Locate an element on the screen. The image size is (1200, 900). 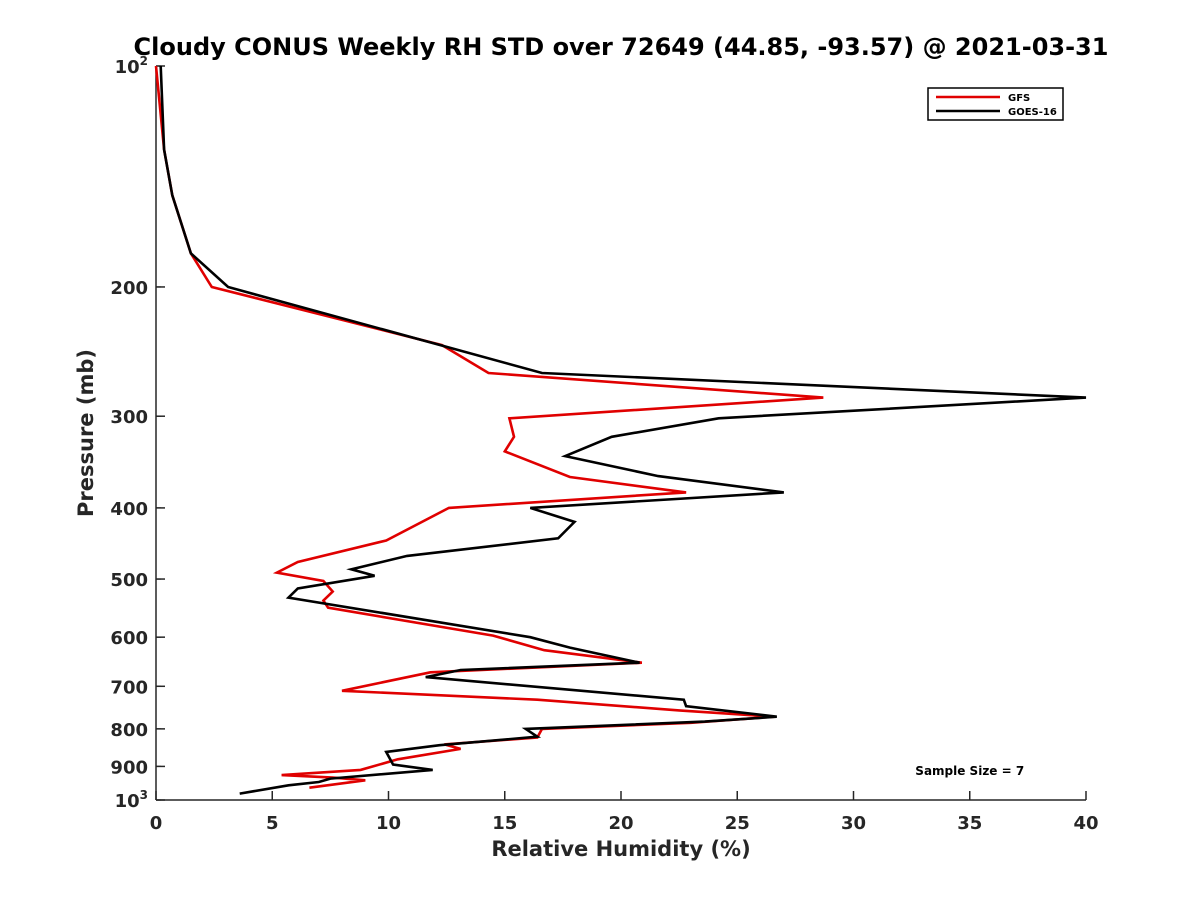
y-tick-label: 10³ is located at coordinates (131, 800).